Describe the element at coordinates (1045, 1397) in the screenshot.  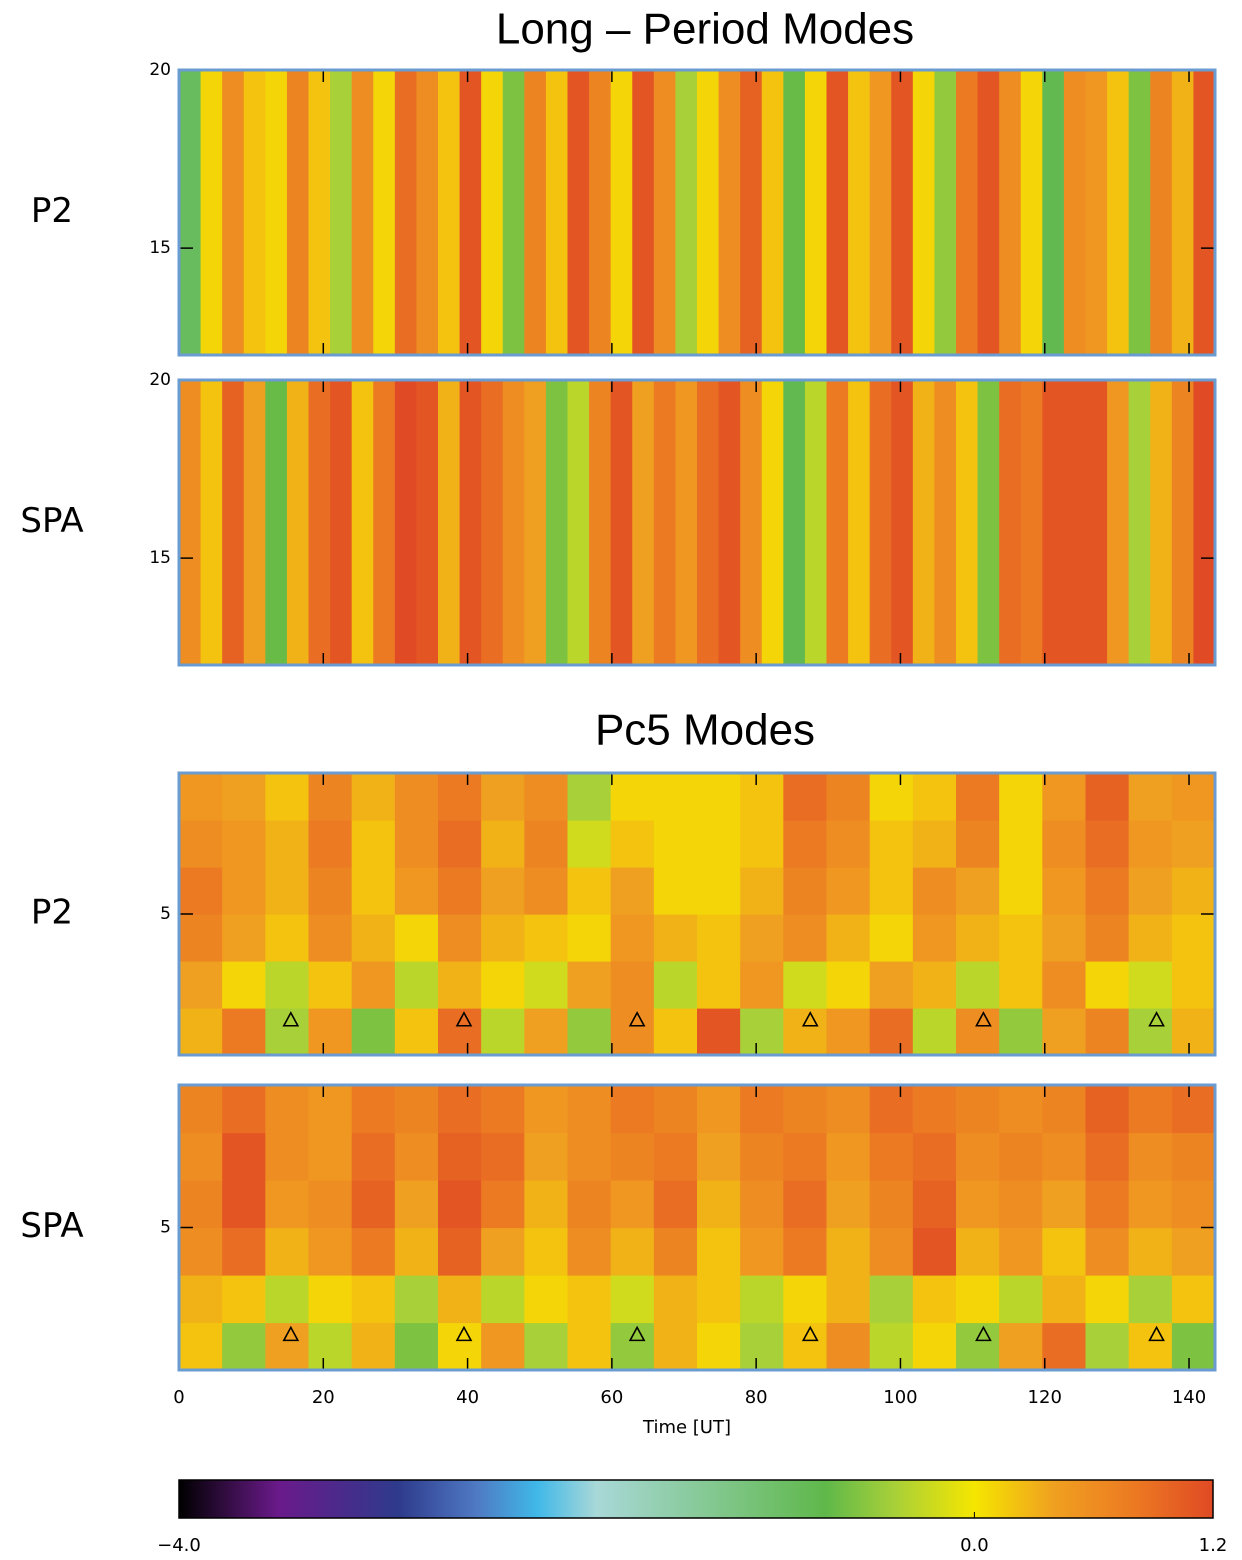
I see `x-tick-label: 120` at that location.